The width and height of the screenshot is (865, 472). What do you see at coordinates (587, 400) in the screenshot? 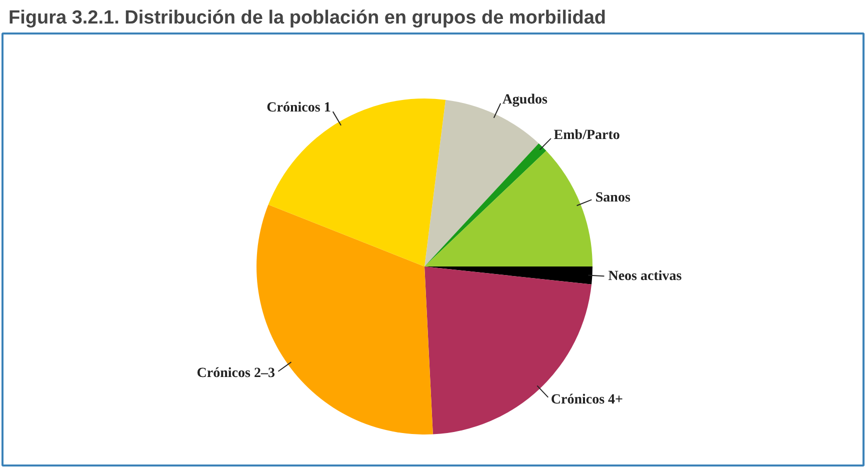
I see `slice-label: Crónicos 4+` at bounding box center [587, 400].